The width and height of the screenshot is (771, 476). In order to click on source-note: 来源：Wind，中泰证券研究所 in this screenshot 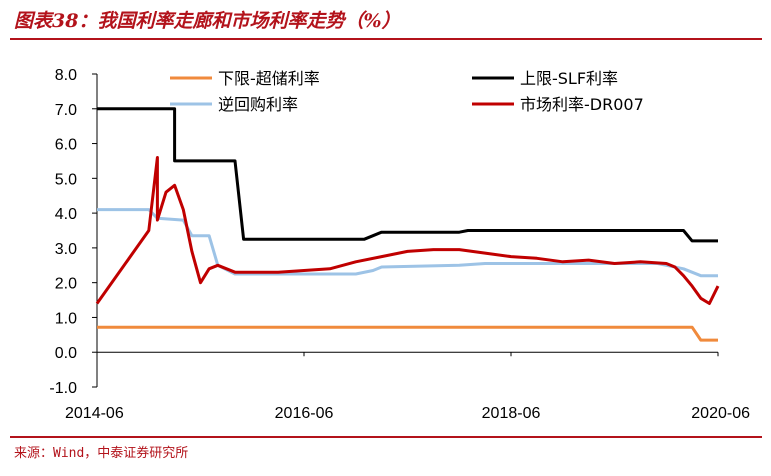, I will do `click(101, 453)`.